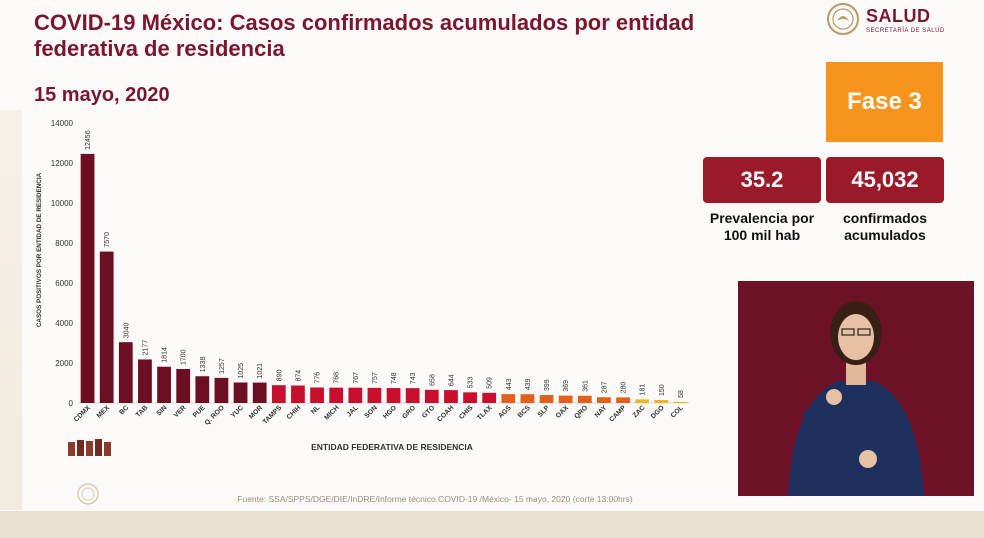  What do you see at coordinates (62, 163) in the screenshot?
I see `y-tick-label: 12000` at bounding box center [62, 163].